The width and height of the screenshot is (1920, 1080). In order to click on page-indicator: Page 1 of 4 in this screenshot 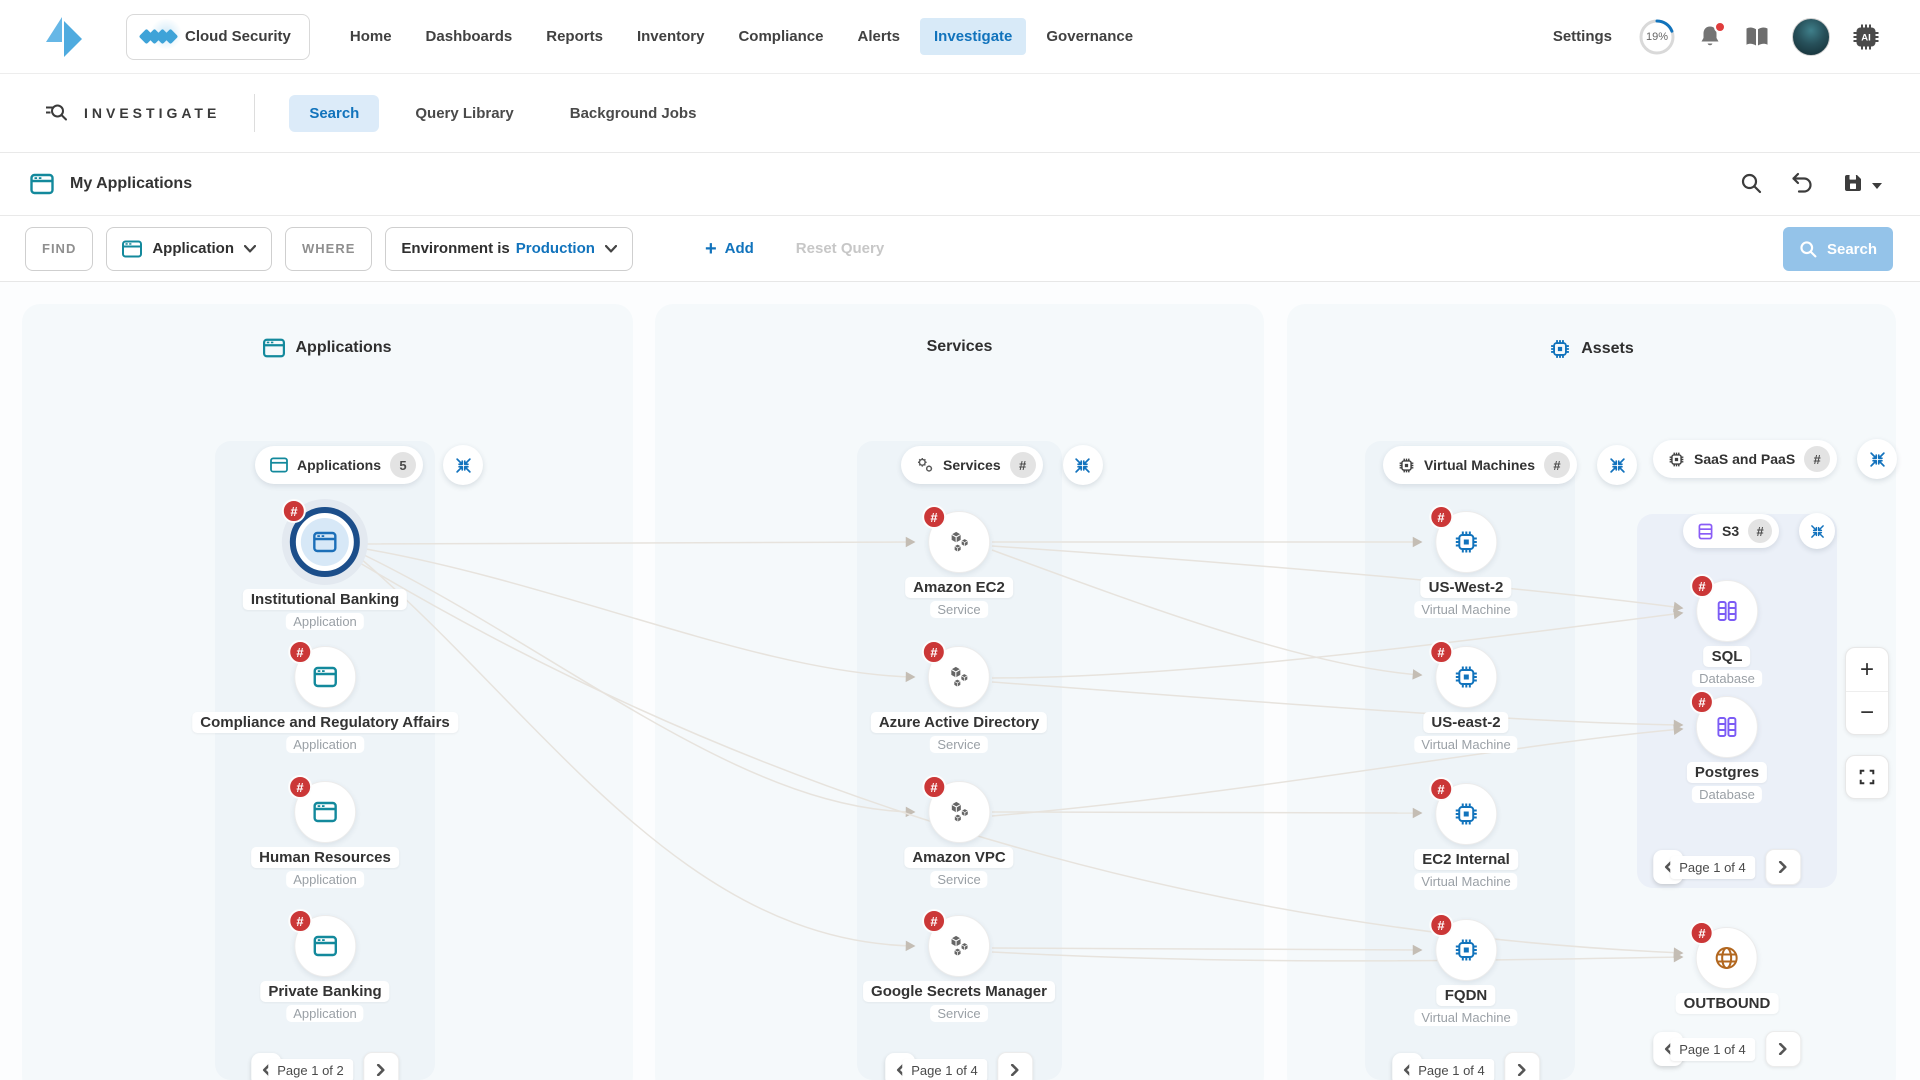, I will do `click(944, 1069)`.